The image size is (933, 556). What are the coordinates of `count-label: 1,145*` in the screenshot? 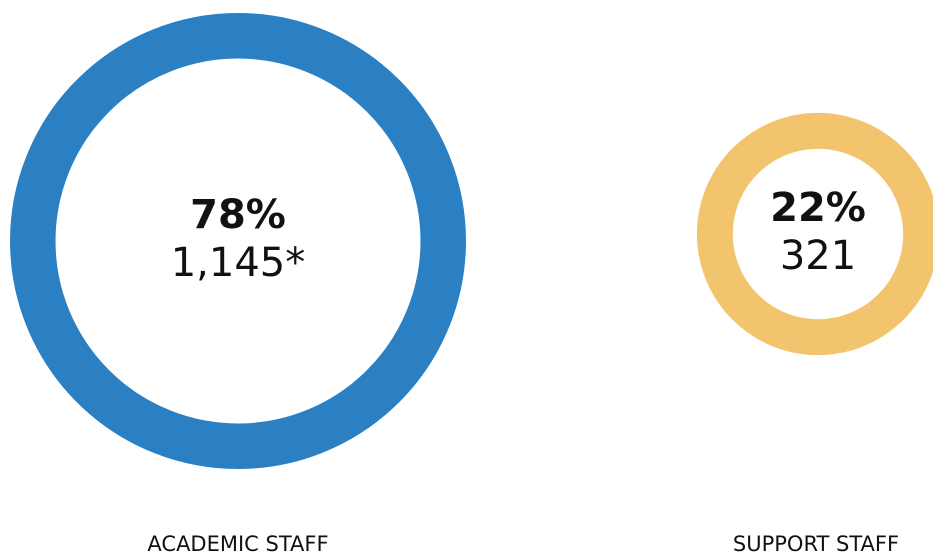 It's located at (238, 263).